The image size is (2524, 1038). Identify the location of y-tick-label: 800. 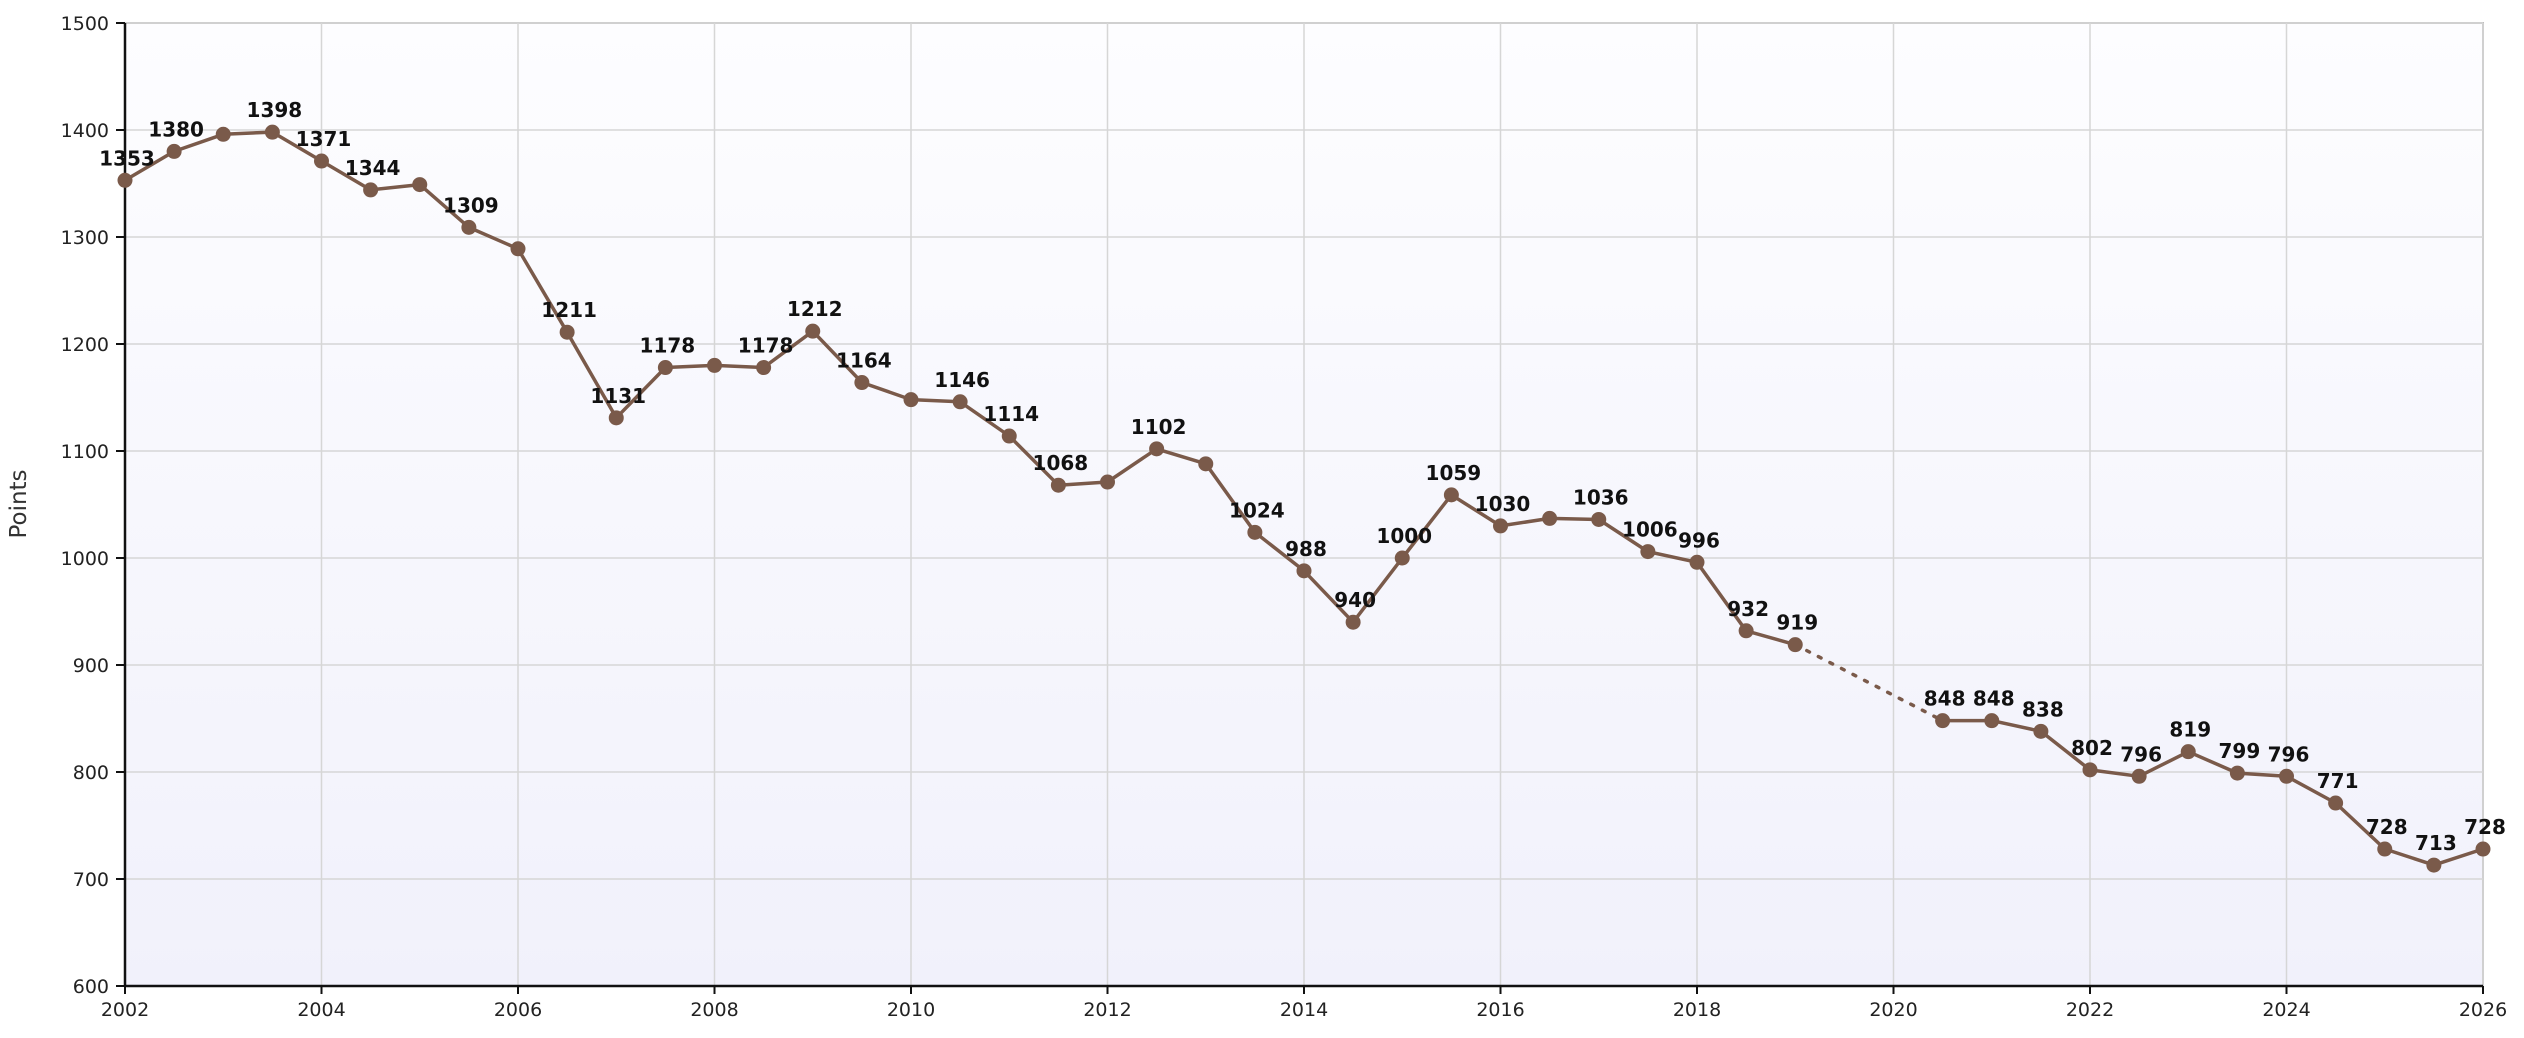
(91, 773).